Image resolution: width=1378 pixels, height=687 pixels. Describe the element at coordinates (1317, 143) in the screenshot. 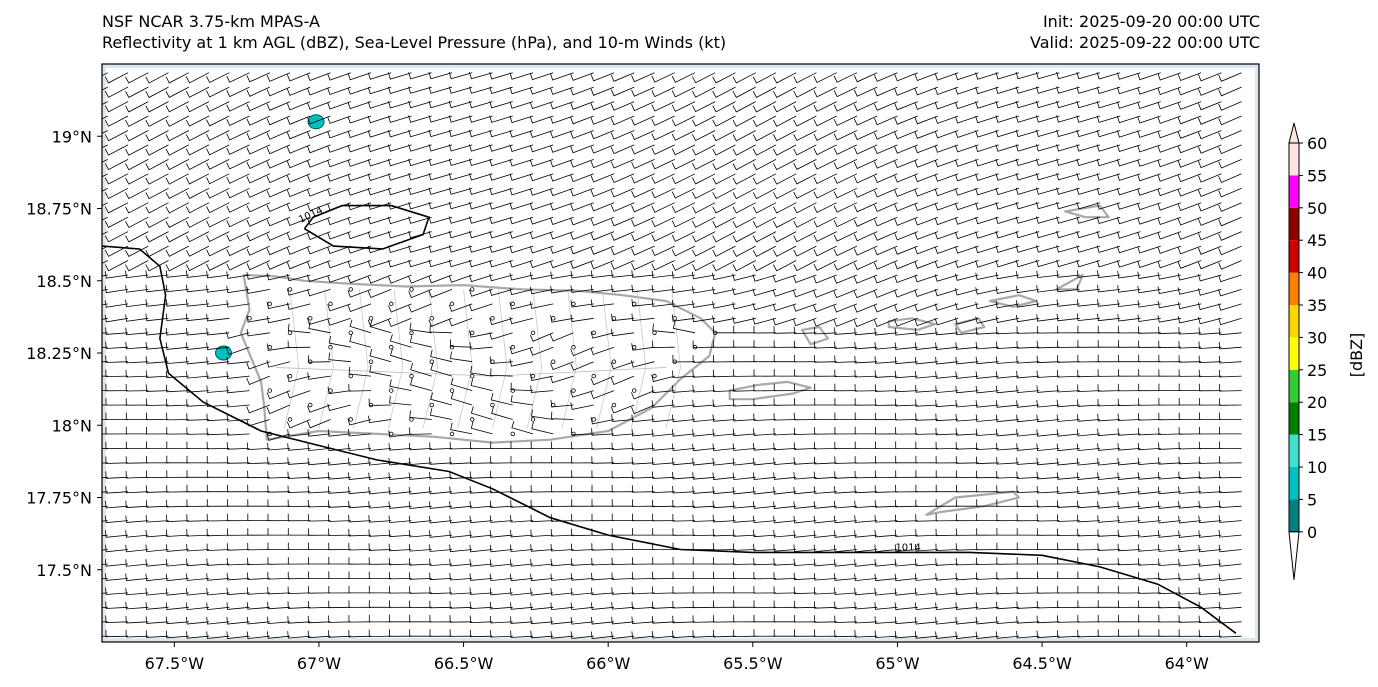

I see `colorbar-tick-label: 60` at that location.